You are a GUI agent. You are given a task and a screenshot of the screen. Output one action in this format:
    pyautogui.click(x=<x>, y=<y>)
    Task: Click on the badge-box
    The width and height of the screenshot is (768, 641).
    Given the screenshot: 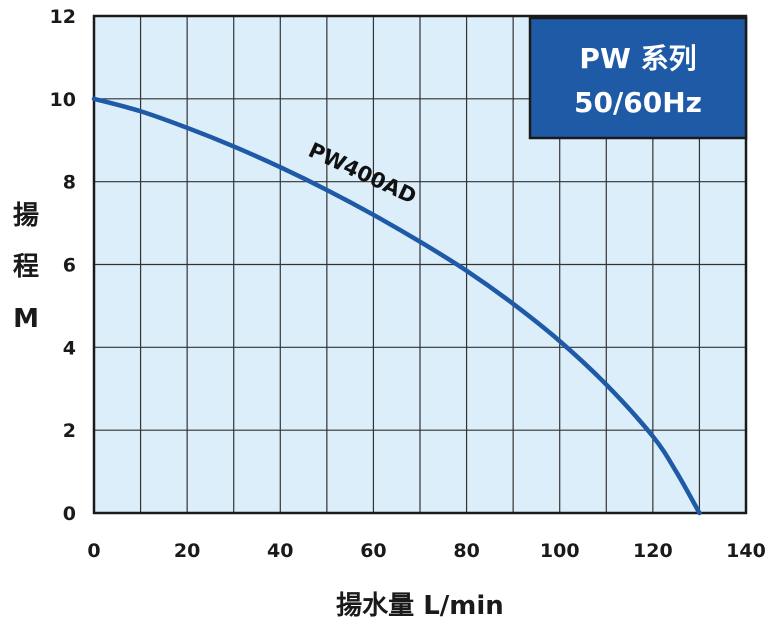 What is the action you would take?
    pyautogui.click(x=638, y=78)
    